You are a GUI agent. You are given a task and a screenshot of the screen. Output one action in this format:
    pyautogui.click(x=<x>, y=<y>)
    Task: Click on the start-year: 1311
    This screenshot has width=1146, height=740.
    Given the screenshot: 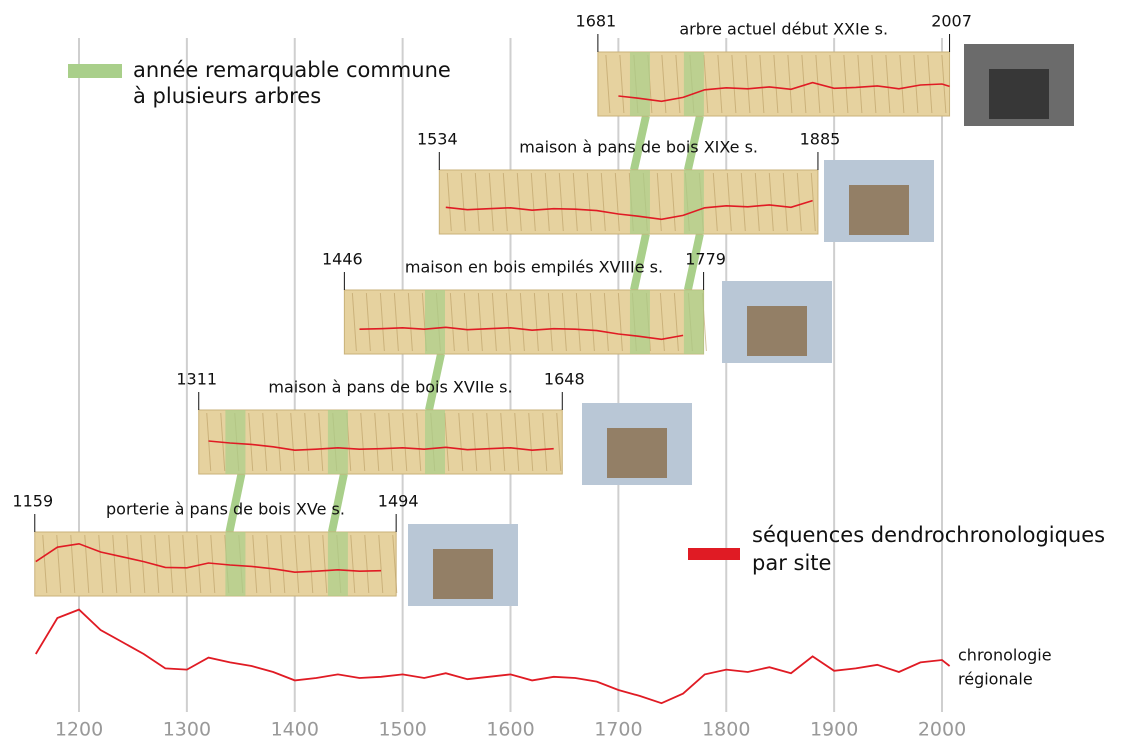 What is the action you would take?
    pyautogui.click(x=196, y=379)
    